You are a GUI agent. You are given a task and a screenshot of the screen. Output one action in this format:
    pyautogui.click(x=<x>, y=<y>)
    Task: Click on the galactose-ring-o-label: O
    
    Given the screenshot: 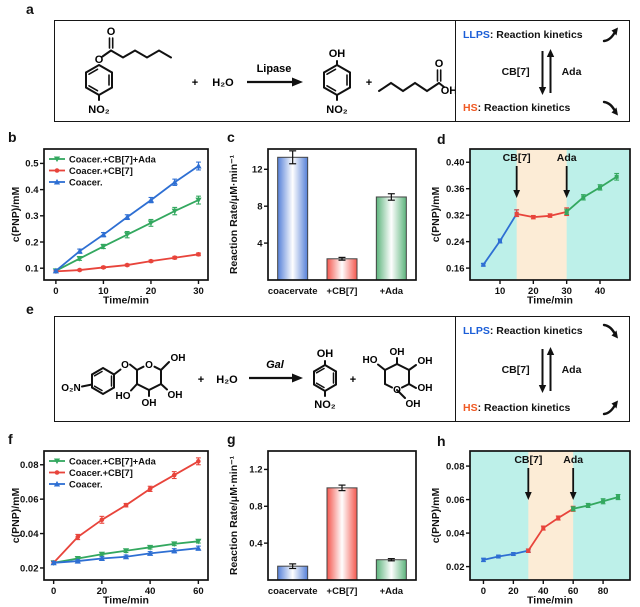 What is the action you would take?
    pyautogui.click(x=397, y=390)
    